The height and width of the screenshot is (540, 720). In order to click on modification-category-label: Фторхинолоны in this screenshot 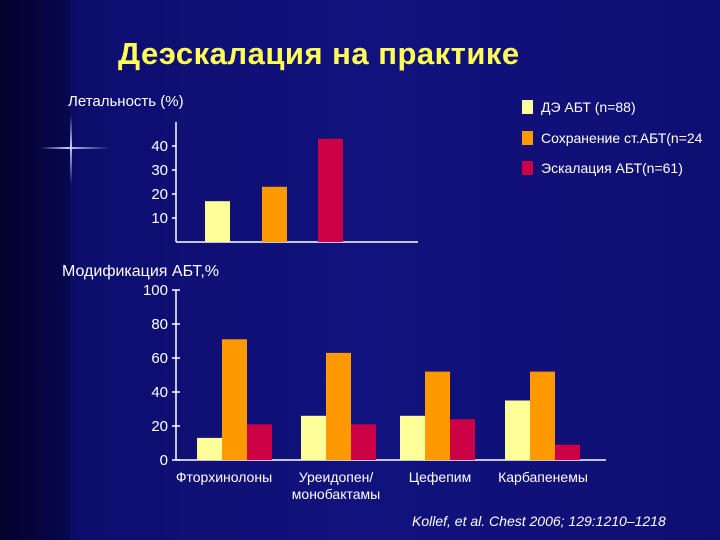, I will do `click(224, 477)`.